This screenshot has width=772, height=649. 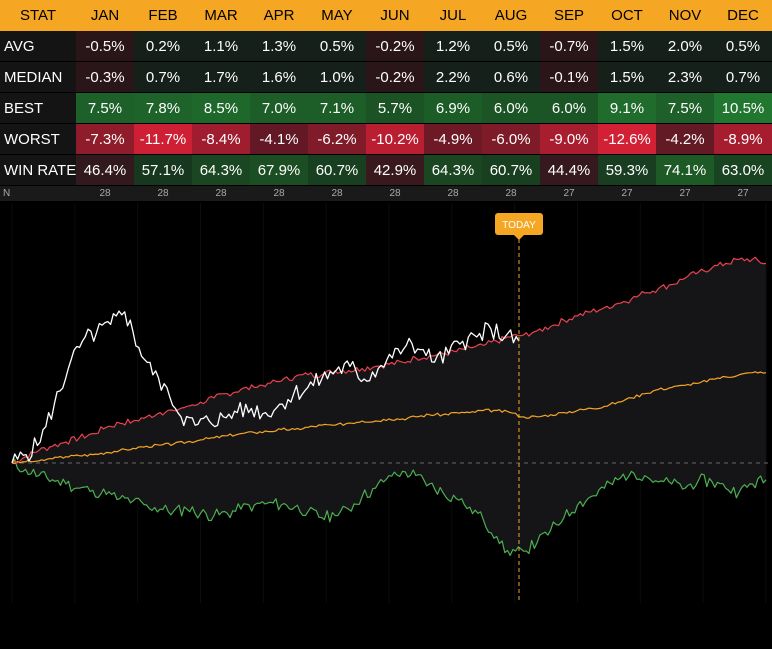 What do you see at coordinates (743, 108) in the screenshot?
I see `stat-cell: 10.5%` at bounding box center [743, 108].